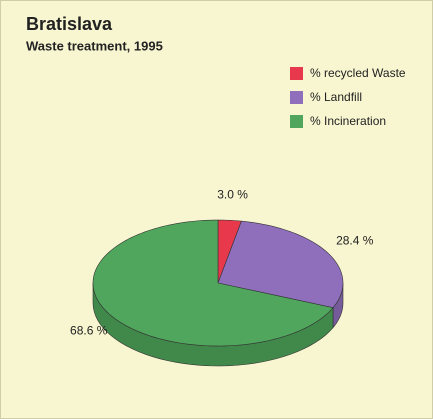  Describe the element at coordinates (355, 241) in the screenshot. I see `data-label: 28.4 %` at that location.